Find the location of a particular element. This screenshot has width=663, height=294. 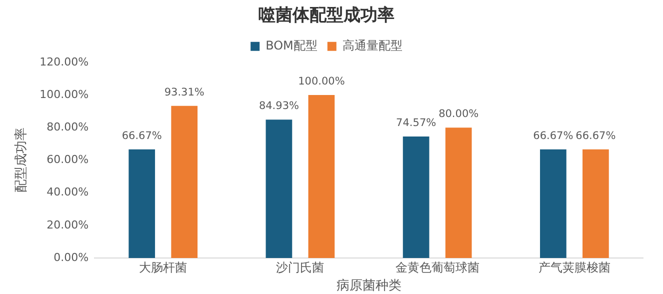

y-tick-label: 60.00% is located at coordinates (67, 159).